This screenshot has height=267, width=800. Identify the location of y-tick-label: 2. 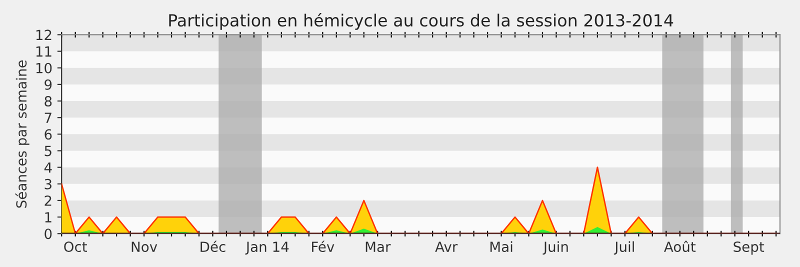
(48, 200).